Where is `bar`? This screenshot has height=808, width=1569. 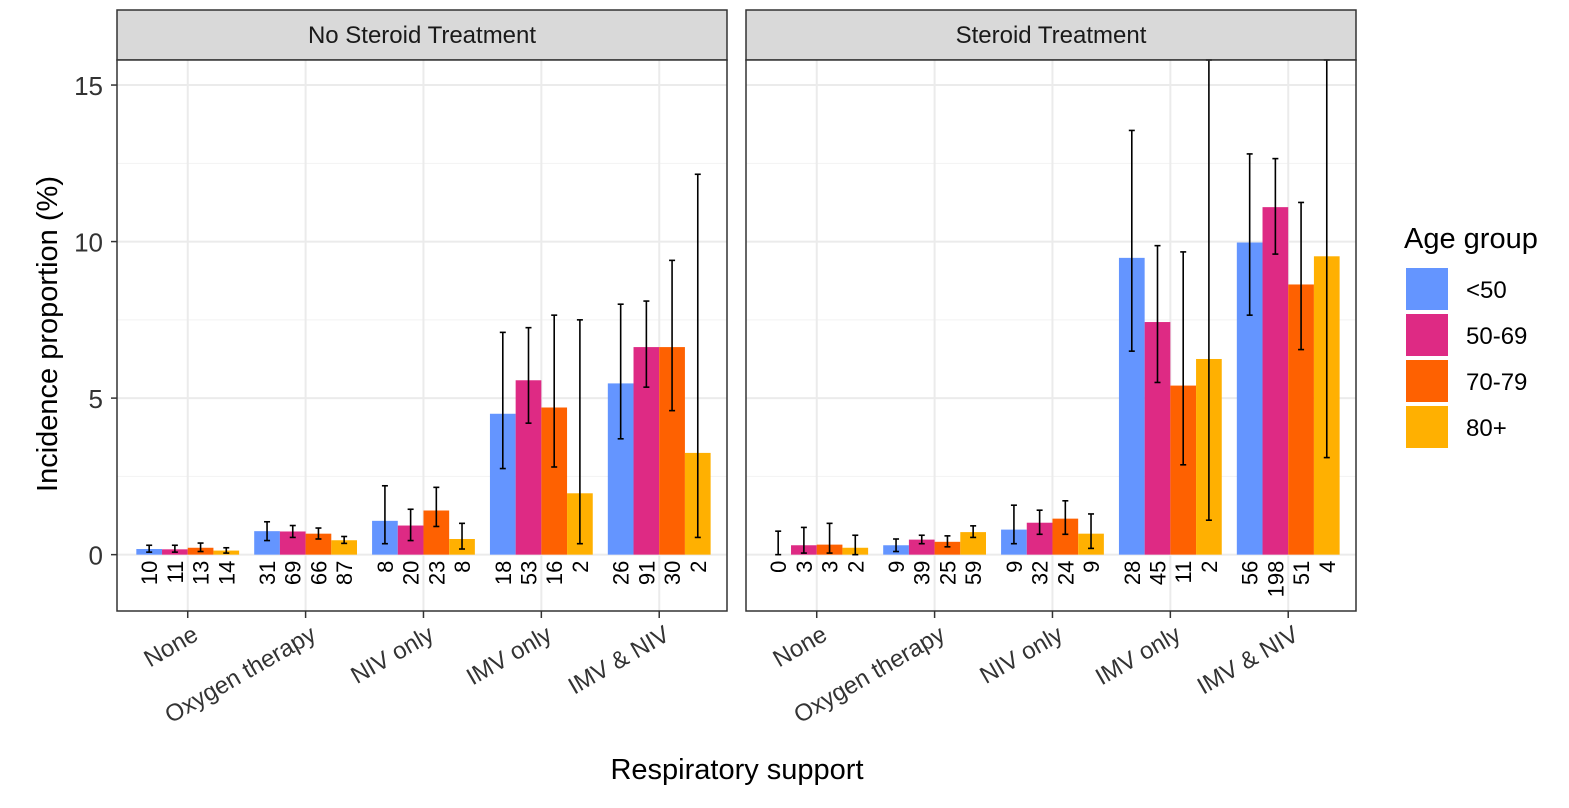 bar is located at coordinates (1276, 381).